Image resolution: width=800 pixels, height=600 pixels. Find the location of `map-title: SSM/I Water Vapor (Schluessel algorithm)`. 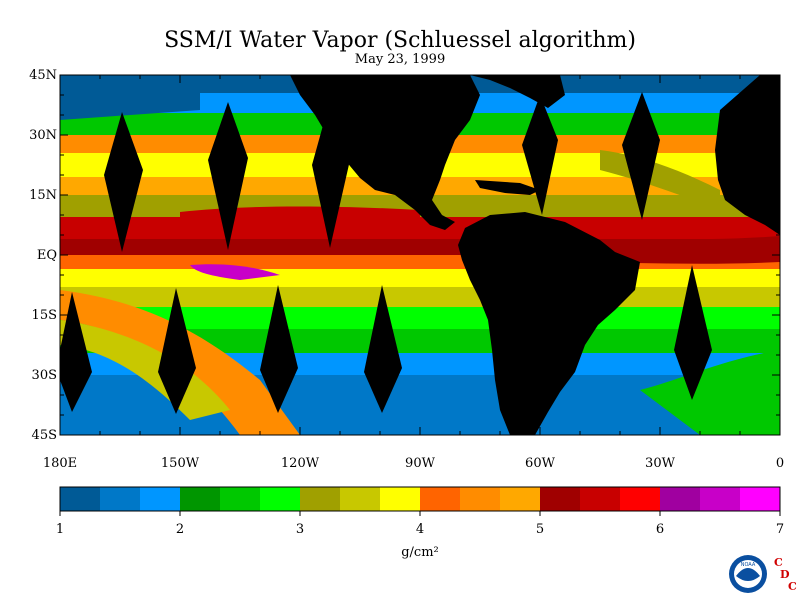

map-title: SSM/I Water Vapor (Schluessel algorithm) is located at coordinates (400, 40).